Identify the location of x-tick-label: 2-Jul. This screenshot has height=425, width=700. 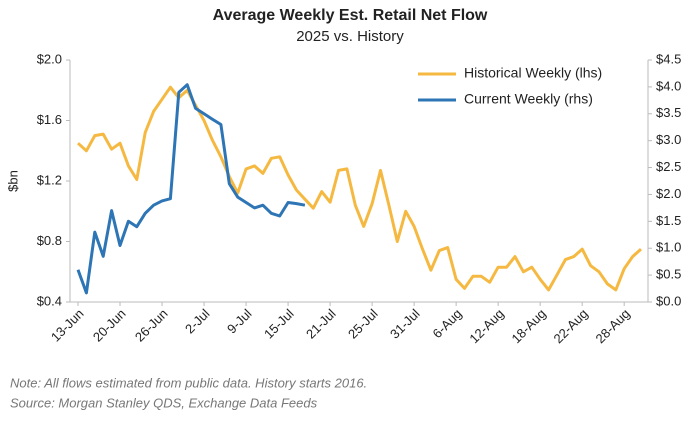
(197, 321).